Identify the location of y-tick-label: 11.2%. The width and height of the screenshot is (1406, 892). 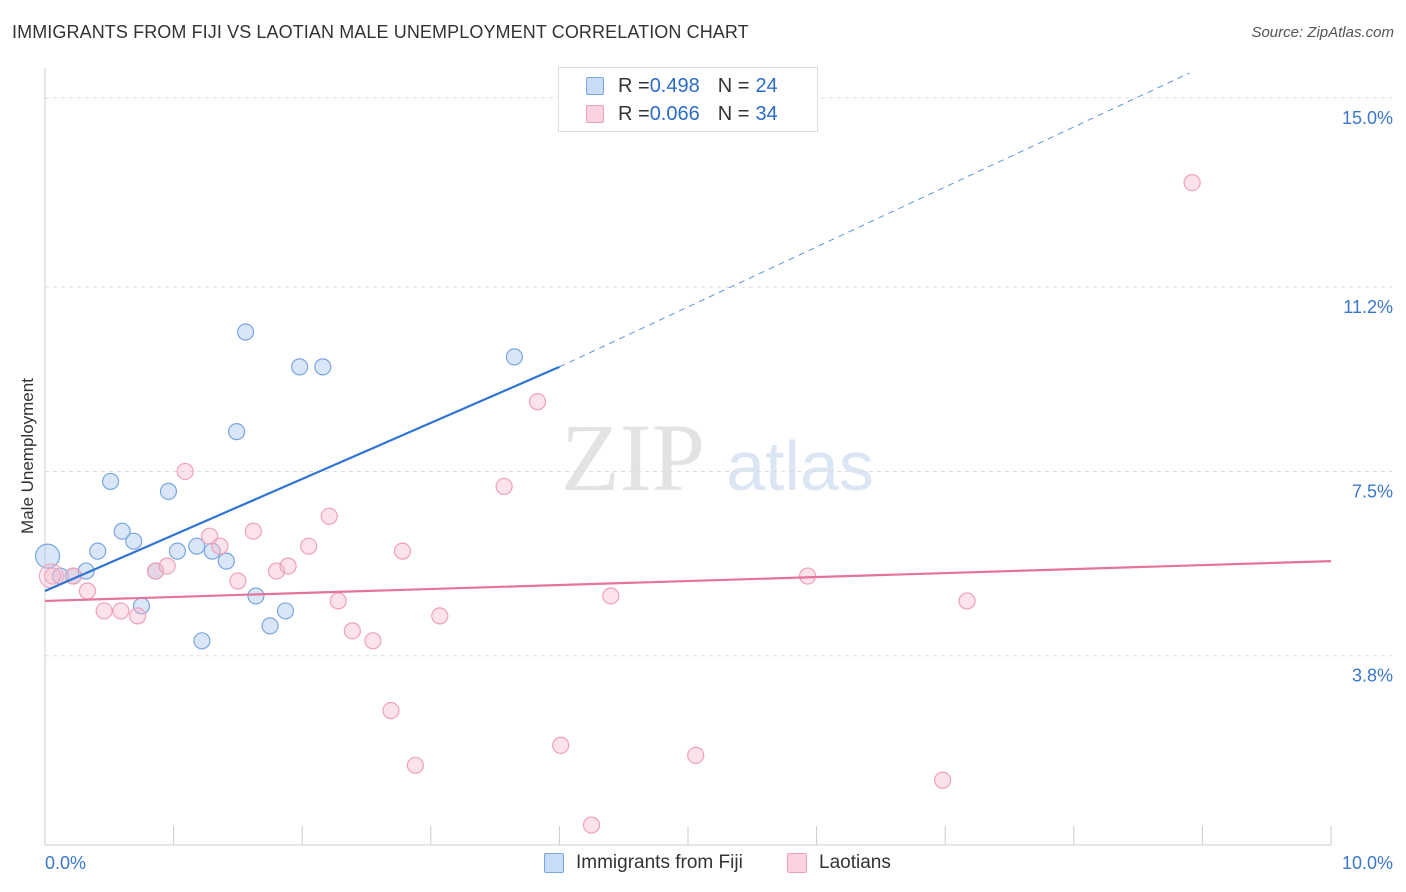
(1368, 307).